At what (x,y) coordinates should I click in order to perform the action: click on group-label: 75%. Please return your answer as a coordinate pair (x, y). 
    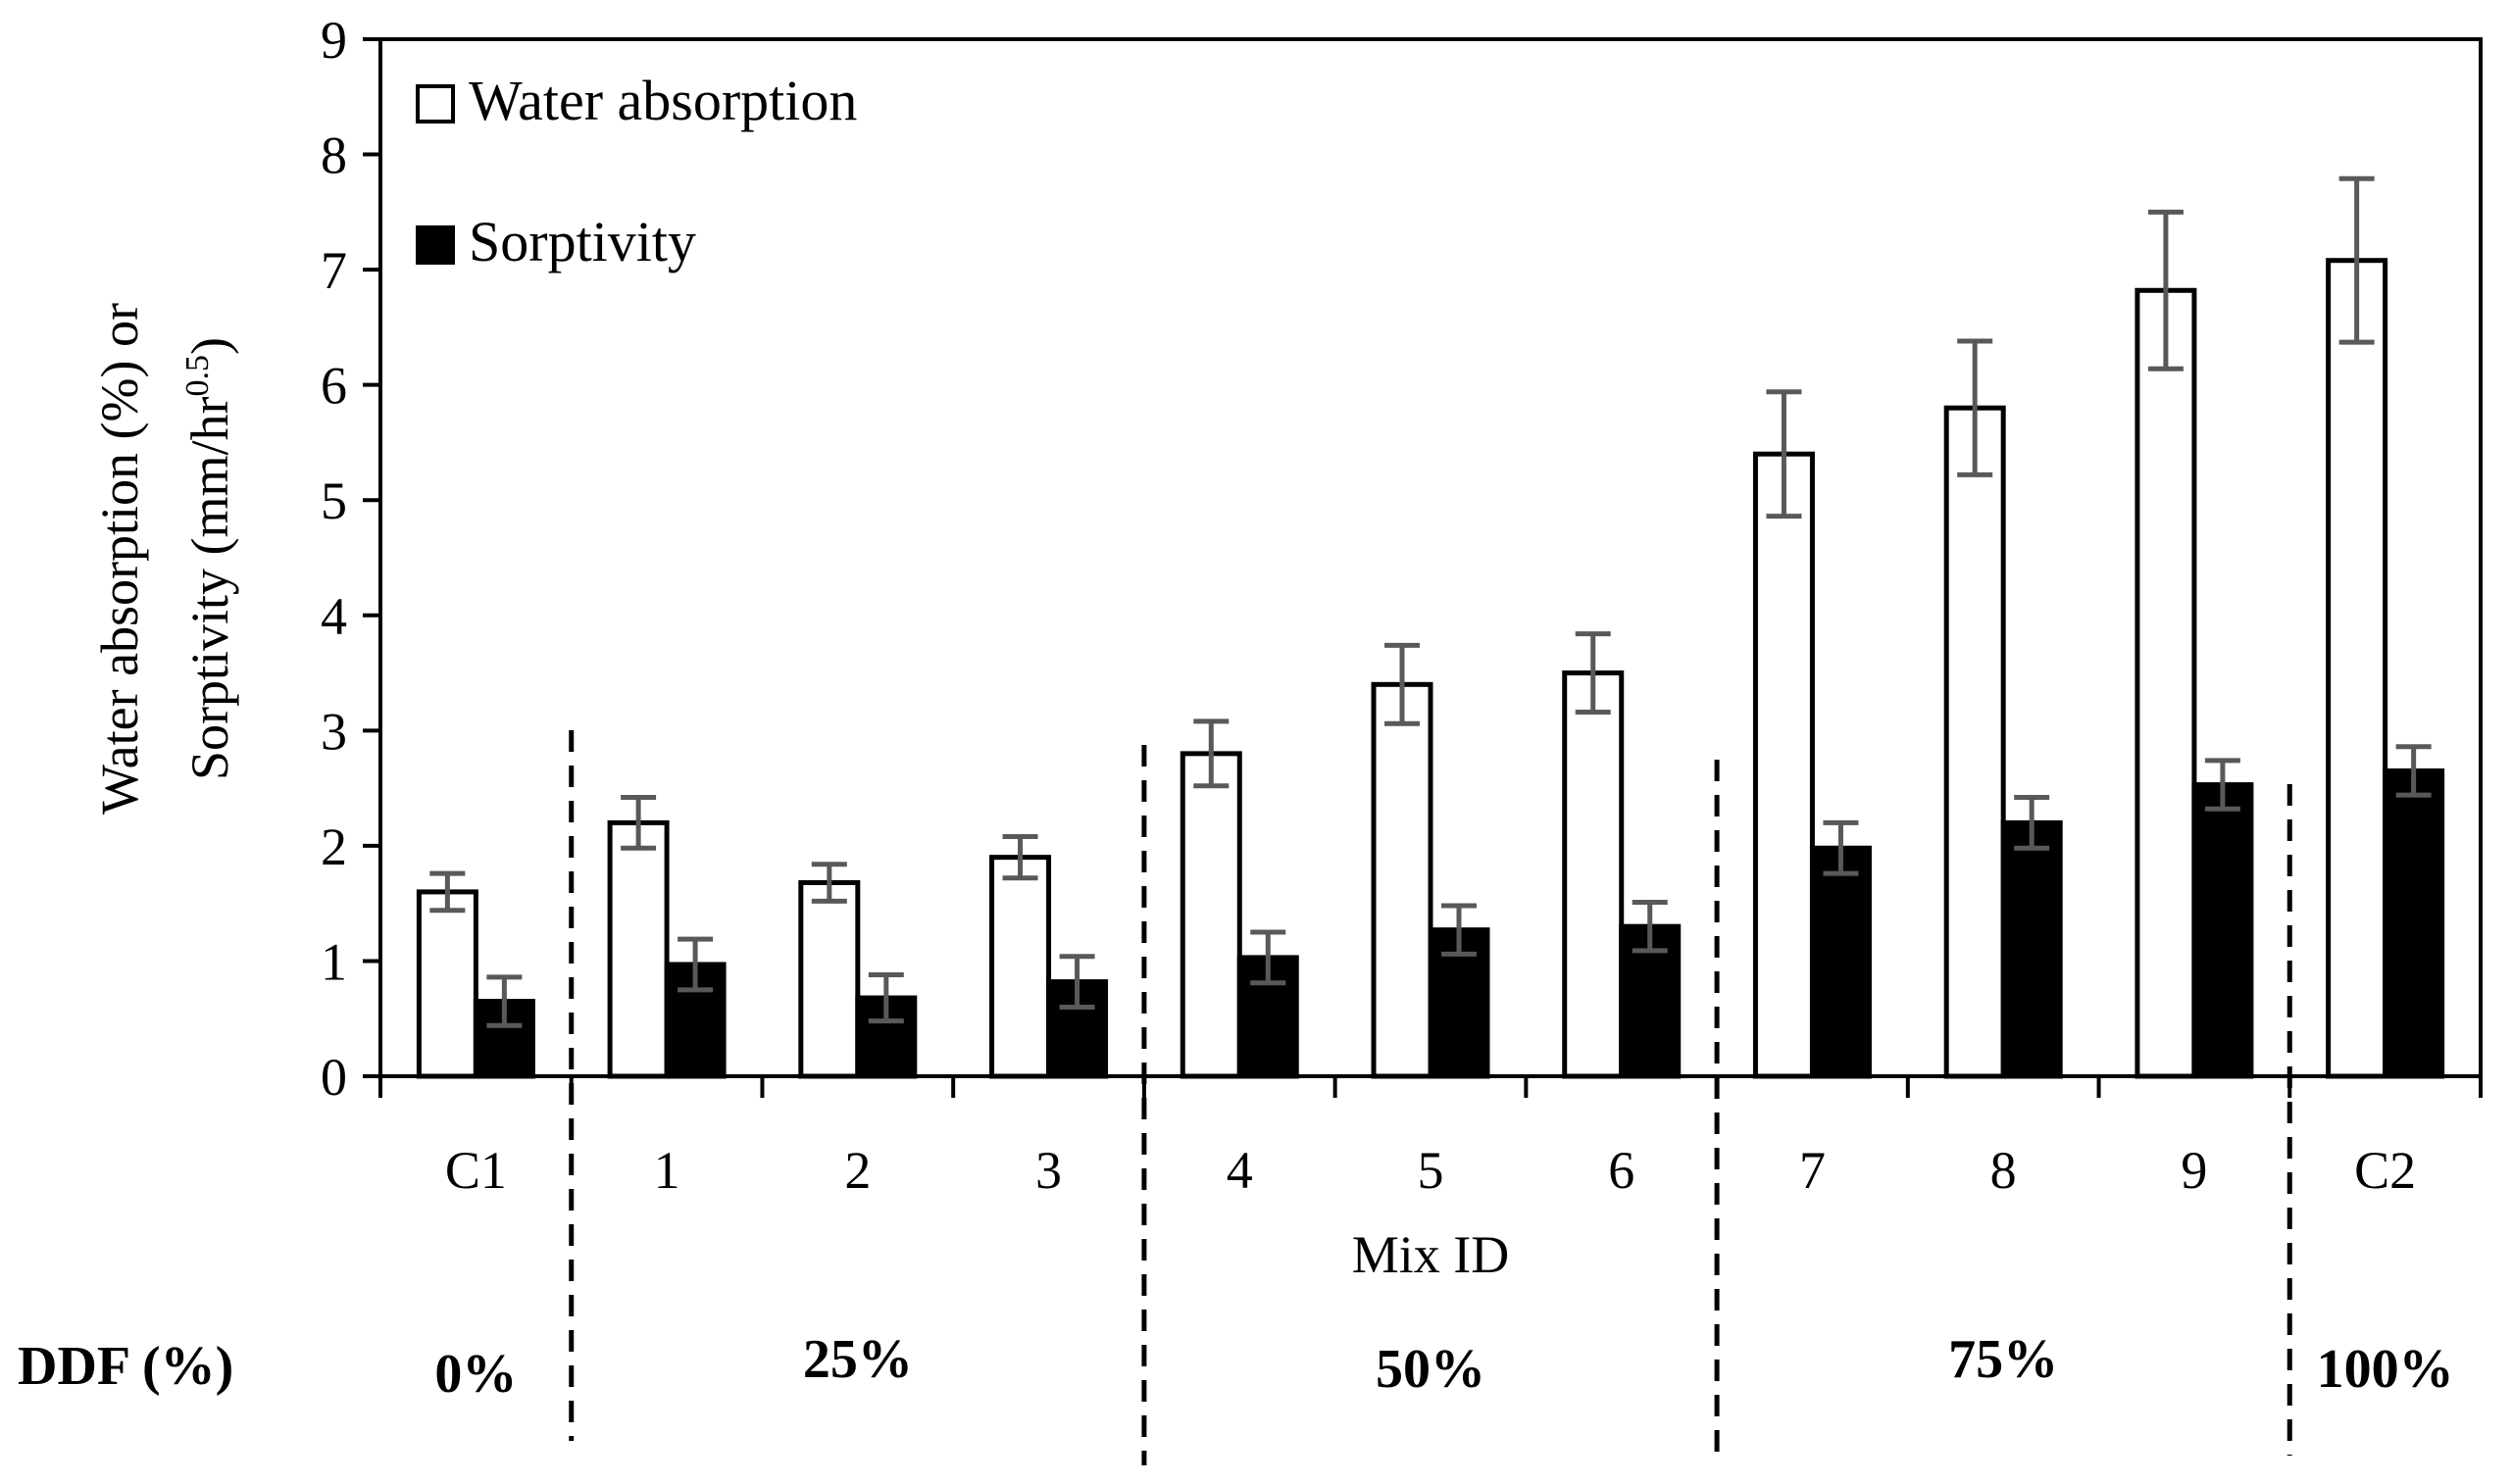
    Looking at the image, I should click on (2003, 1360).